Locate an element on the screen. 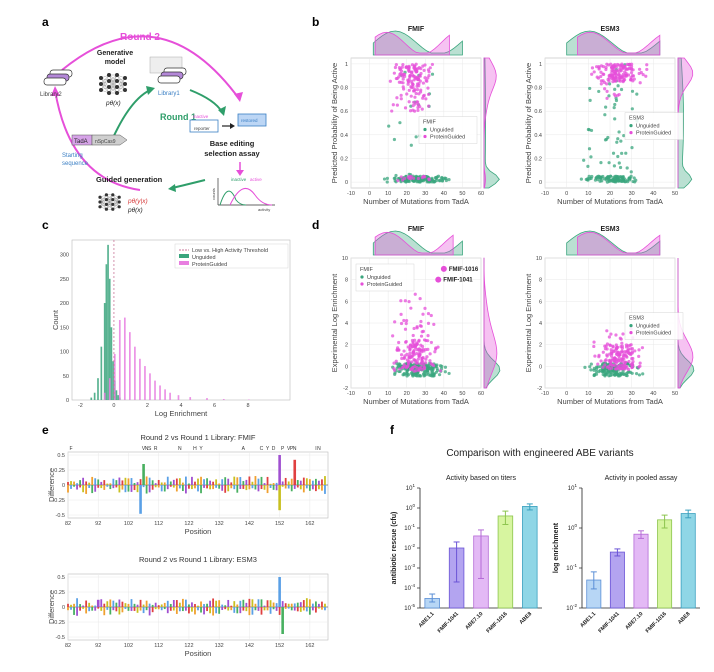  y-axis-label: log enrichment is located at coordinates (556, 547).